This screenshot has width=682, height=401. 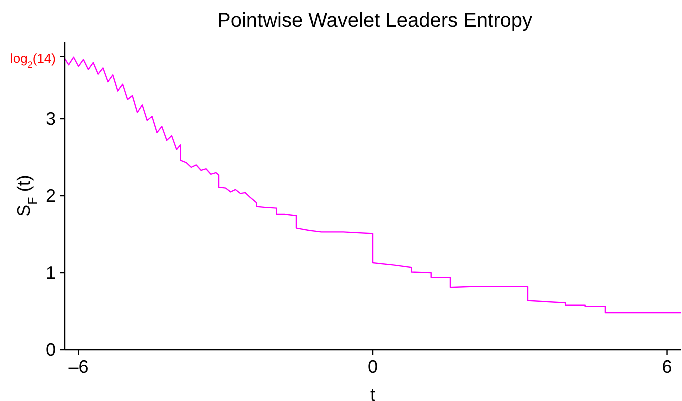 What do you see at coordinates (51, 119) in the screenshot?
I see `y-tick-label: 3` at bounding box center [51, 119].